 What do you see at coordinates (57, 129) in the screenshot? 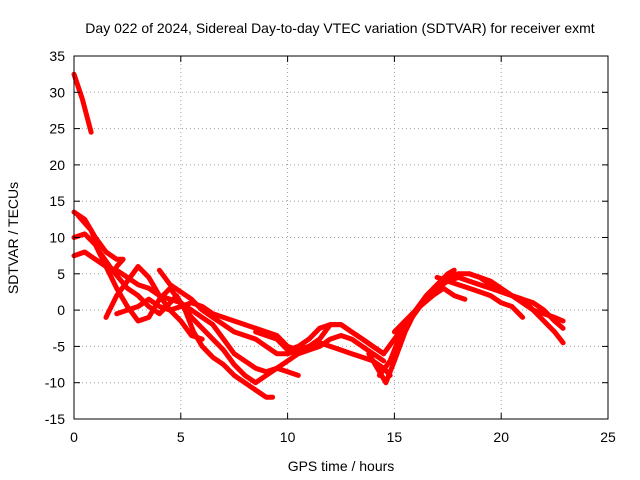
I see `y-tick-label: 25` at bounding box center [57, 129].